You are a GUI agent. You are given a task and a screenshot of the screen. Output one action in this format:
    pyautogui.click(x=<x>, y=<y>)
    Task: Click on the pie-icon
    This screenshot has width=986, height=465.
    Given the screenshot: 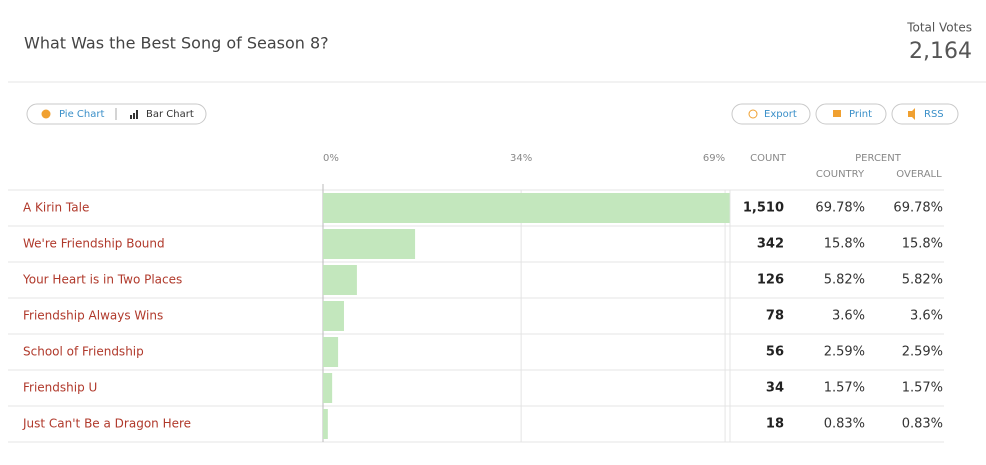 What is the action you would take?
    pyautogui.click(x=46, y=114)
    